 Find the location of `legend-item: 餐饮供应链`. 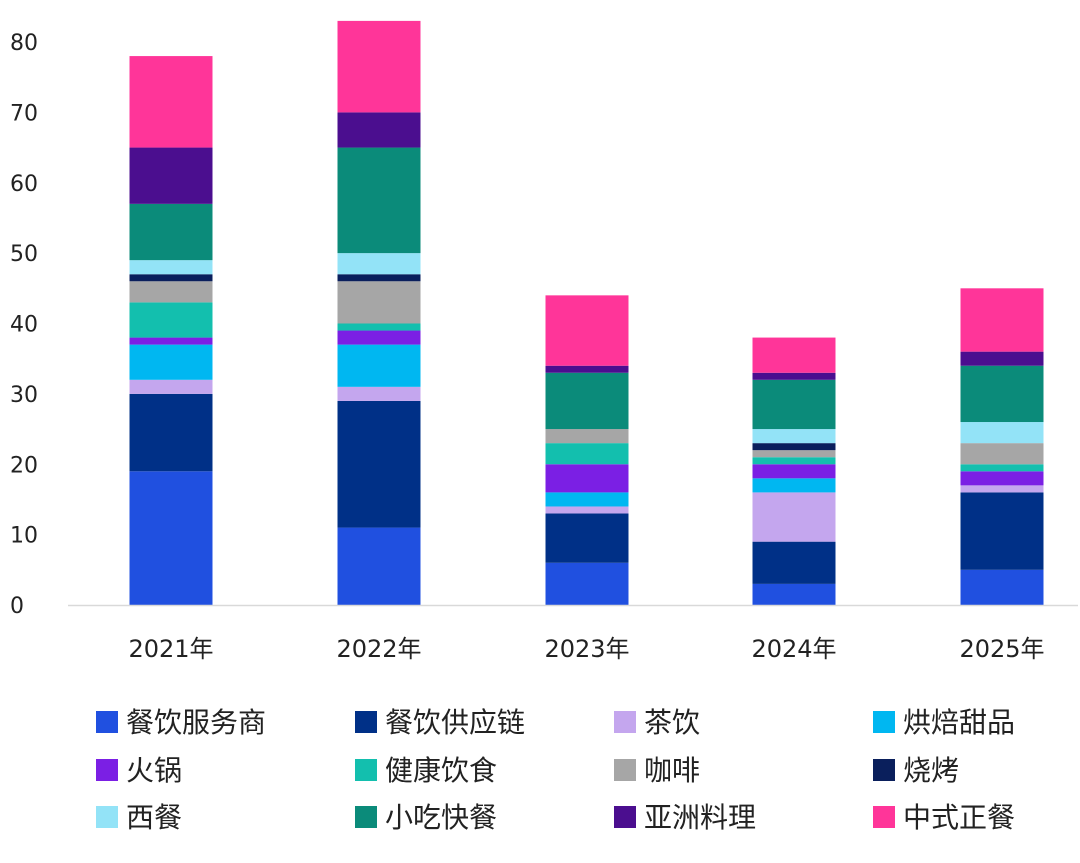

legend-item: 餐饮供应链 is located at coordinates (440, 722).